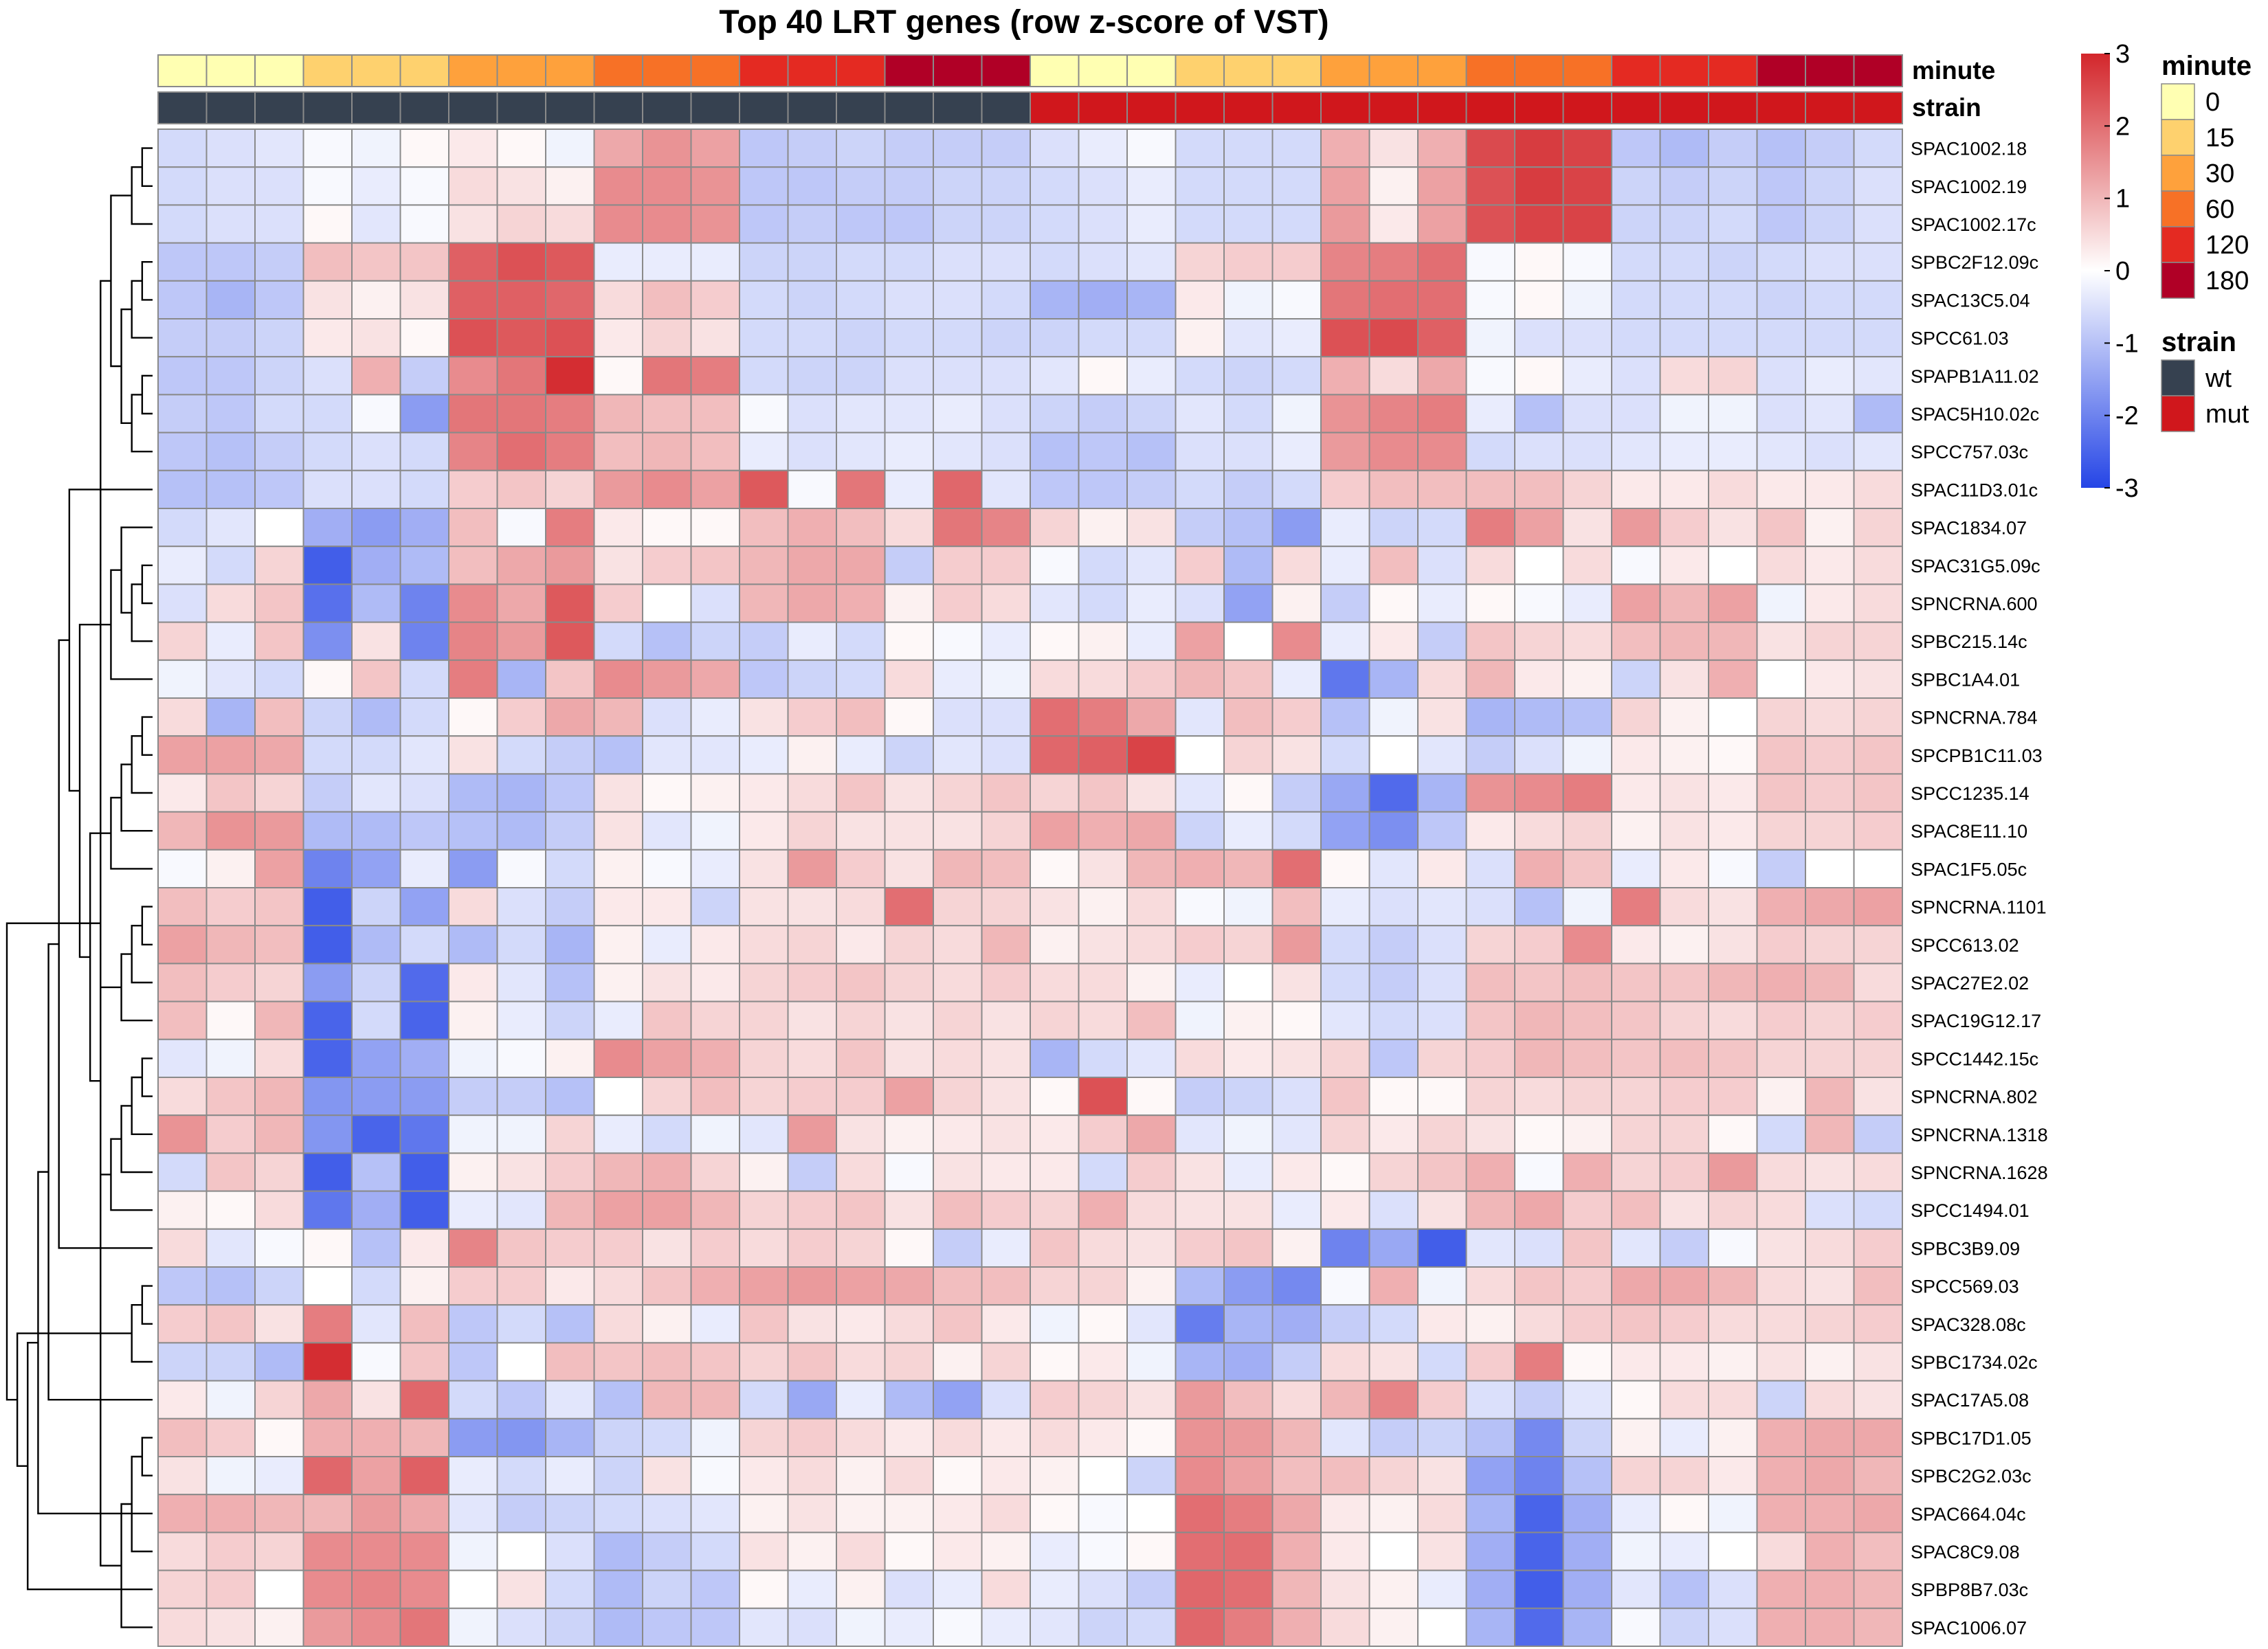 The height and width of the screenshot is (1649, 2268). What do you see at coordinates (1969, 187) in the screenshot?
I see `row-label: SPAC1002.19` at bounding box center [1969, 187].